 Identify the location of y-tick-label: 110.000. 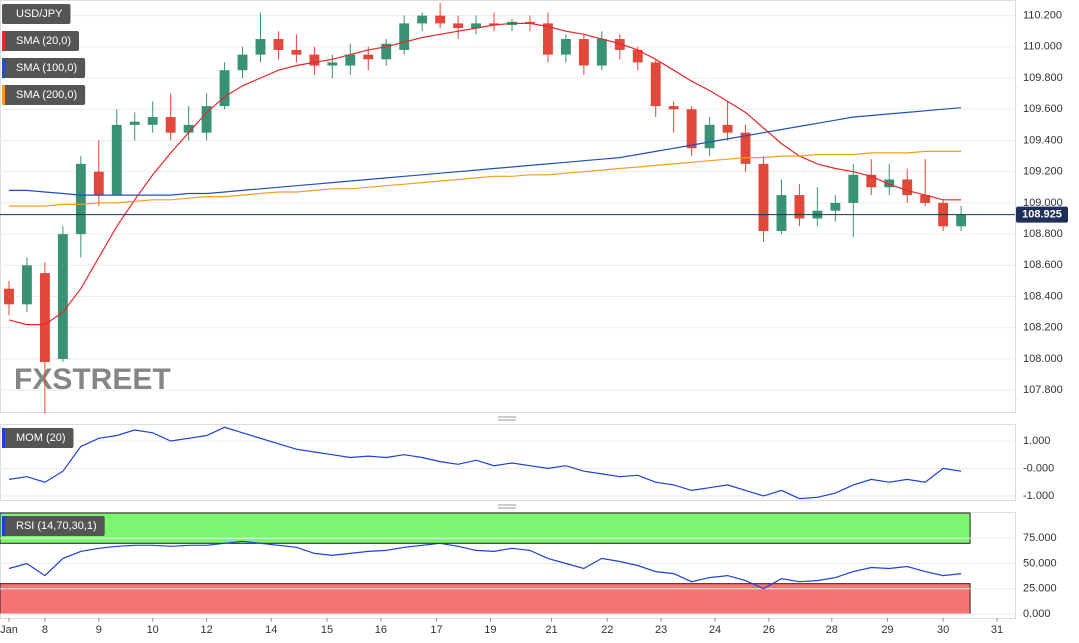
(1042, 47).